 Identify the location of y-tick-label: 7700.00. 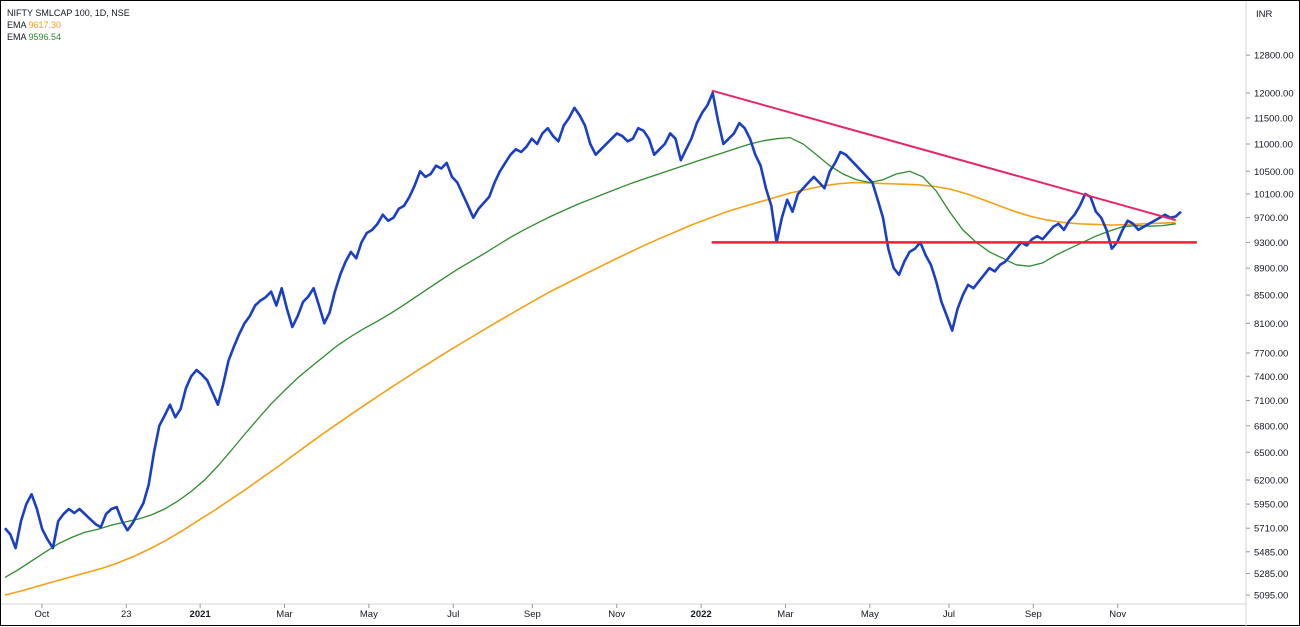
(1271, 354).